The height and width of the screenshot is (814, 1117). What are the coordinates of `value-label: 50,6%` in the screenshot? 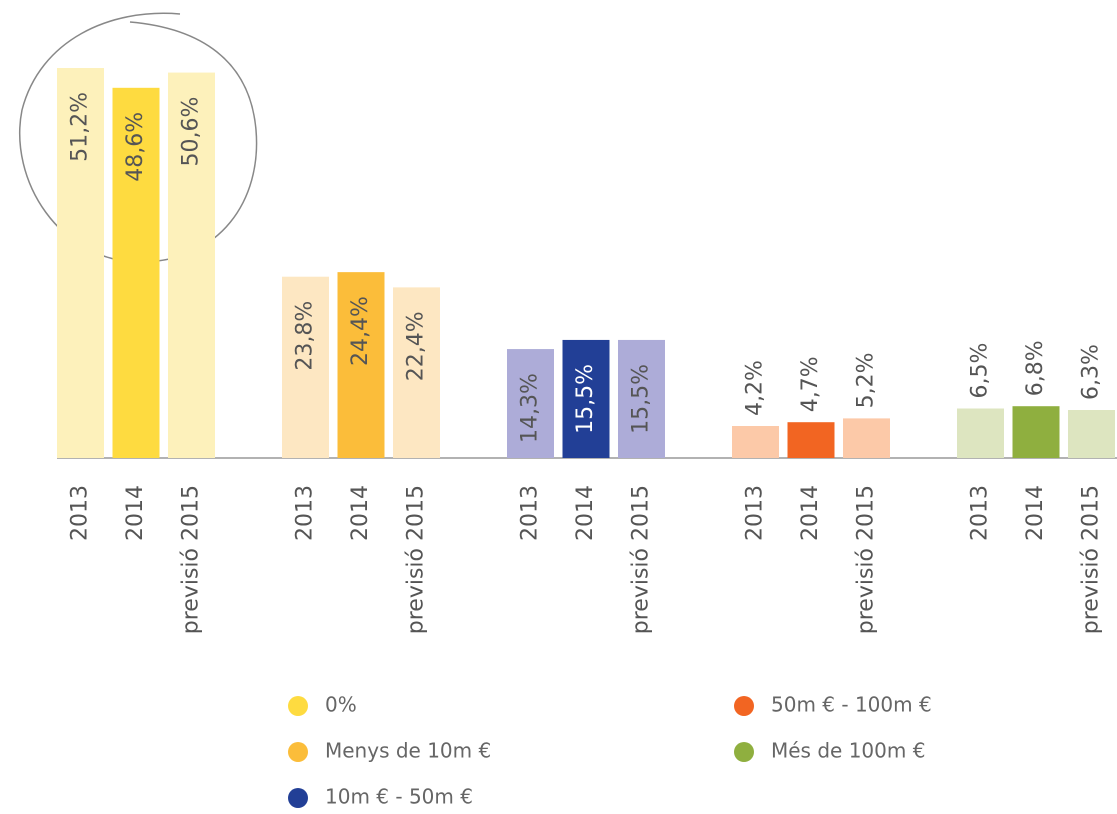 It's located at (191, 132).